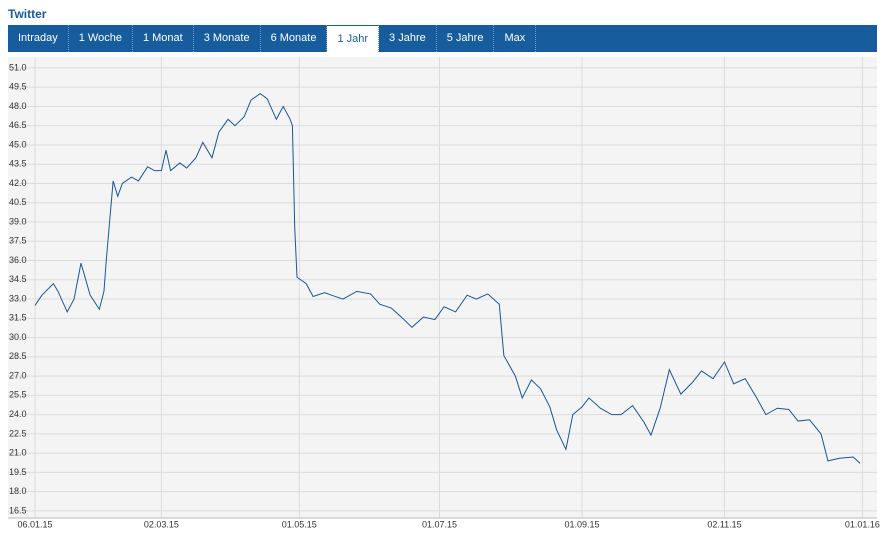 The width and height of the screenshot is (885, 535). I want to click on y-tick-label: 34.5, so click(18, 279).